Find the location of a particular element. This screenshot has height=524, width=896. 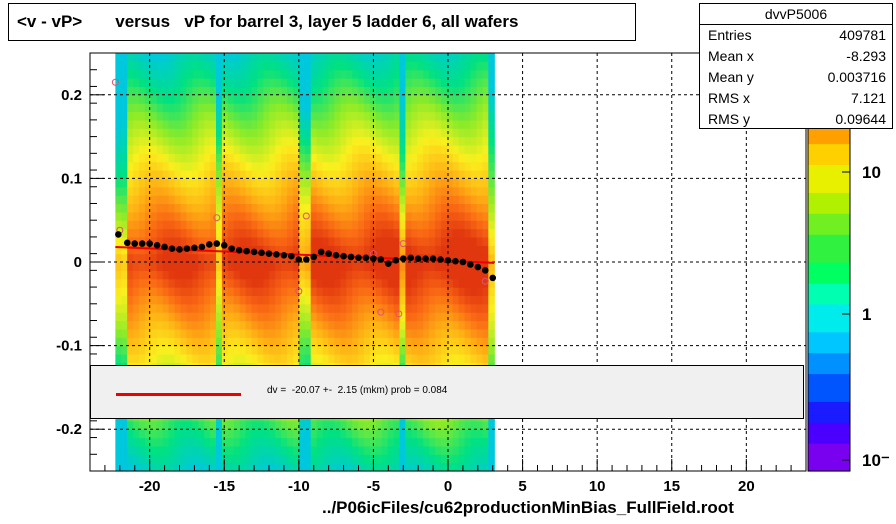

colorbar-label: 10⁻ is located at coordinates (876, 460).